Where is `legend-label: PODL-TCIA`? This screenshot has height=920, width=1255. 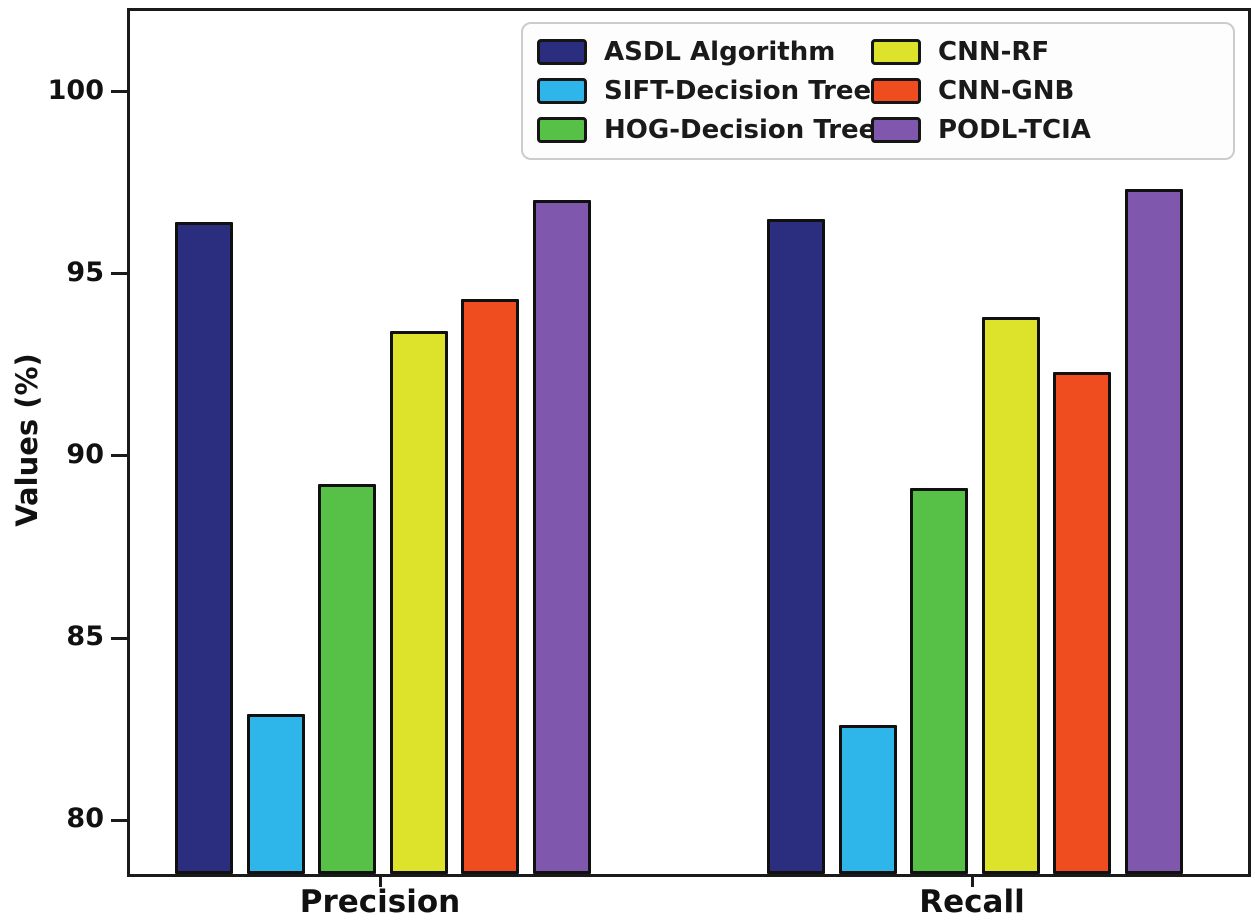
legend-label: PODL-TCIA is located at coordinates (1014, 130).